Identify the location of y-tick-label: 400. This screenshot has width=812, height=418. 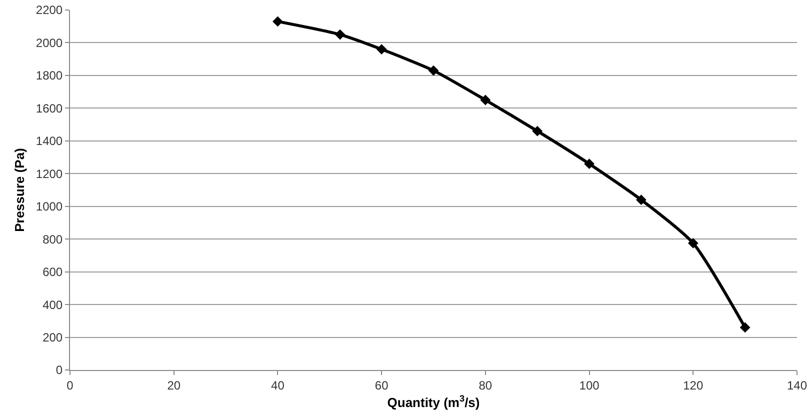
(52, 305).